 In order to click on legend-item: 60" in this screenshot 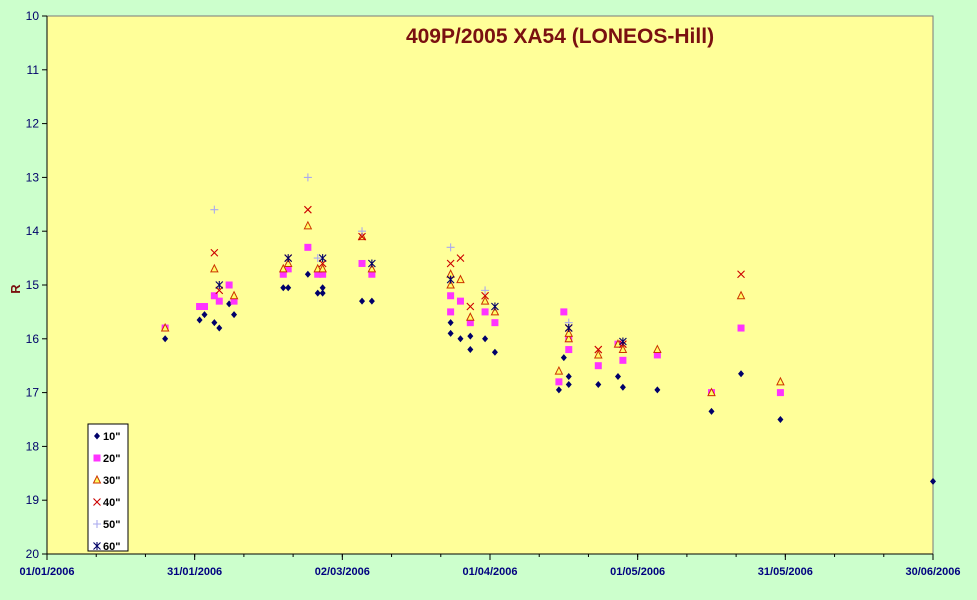, I will do `click(106, 547)`.